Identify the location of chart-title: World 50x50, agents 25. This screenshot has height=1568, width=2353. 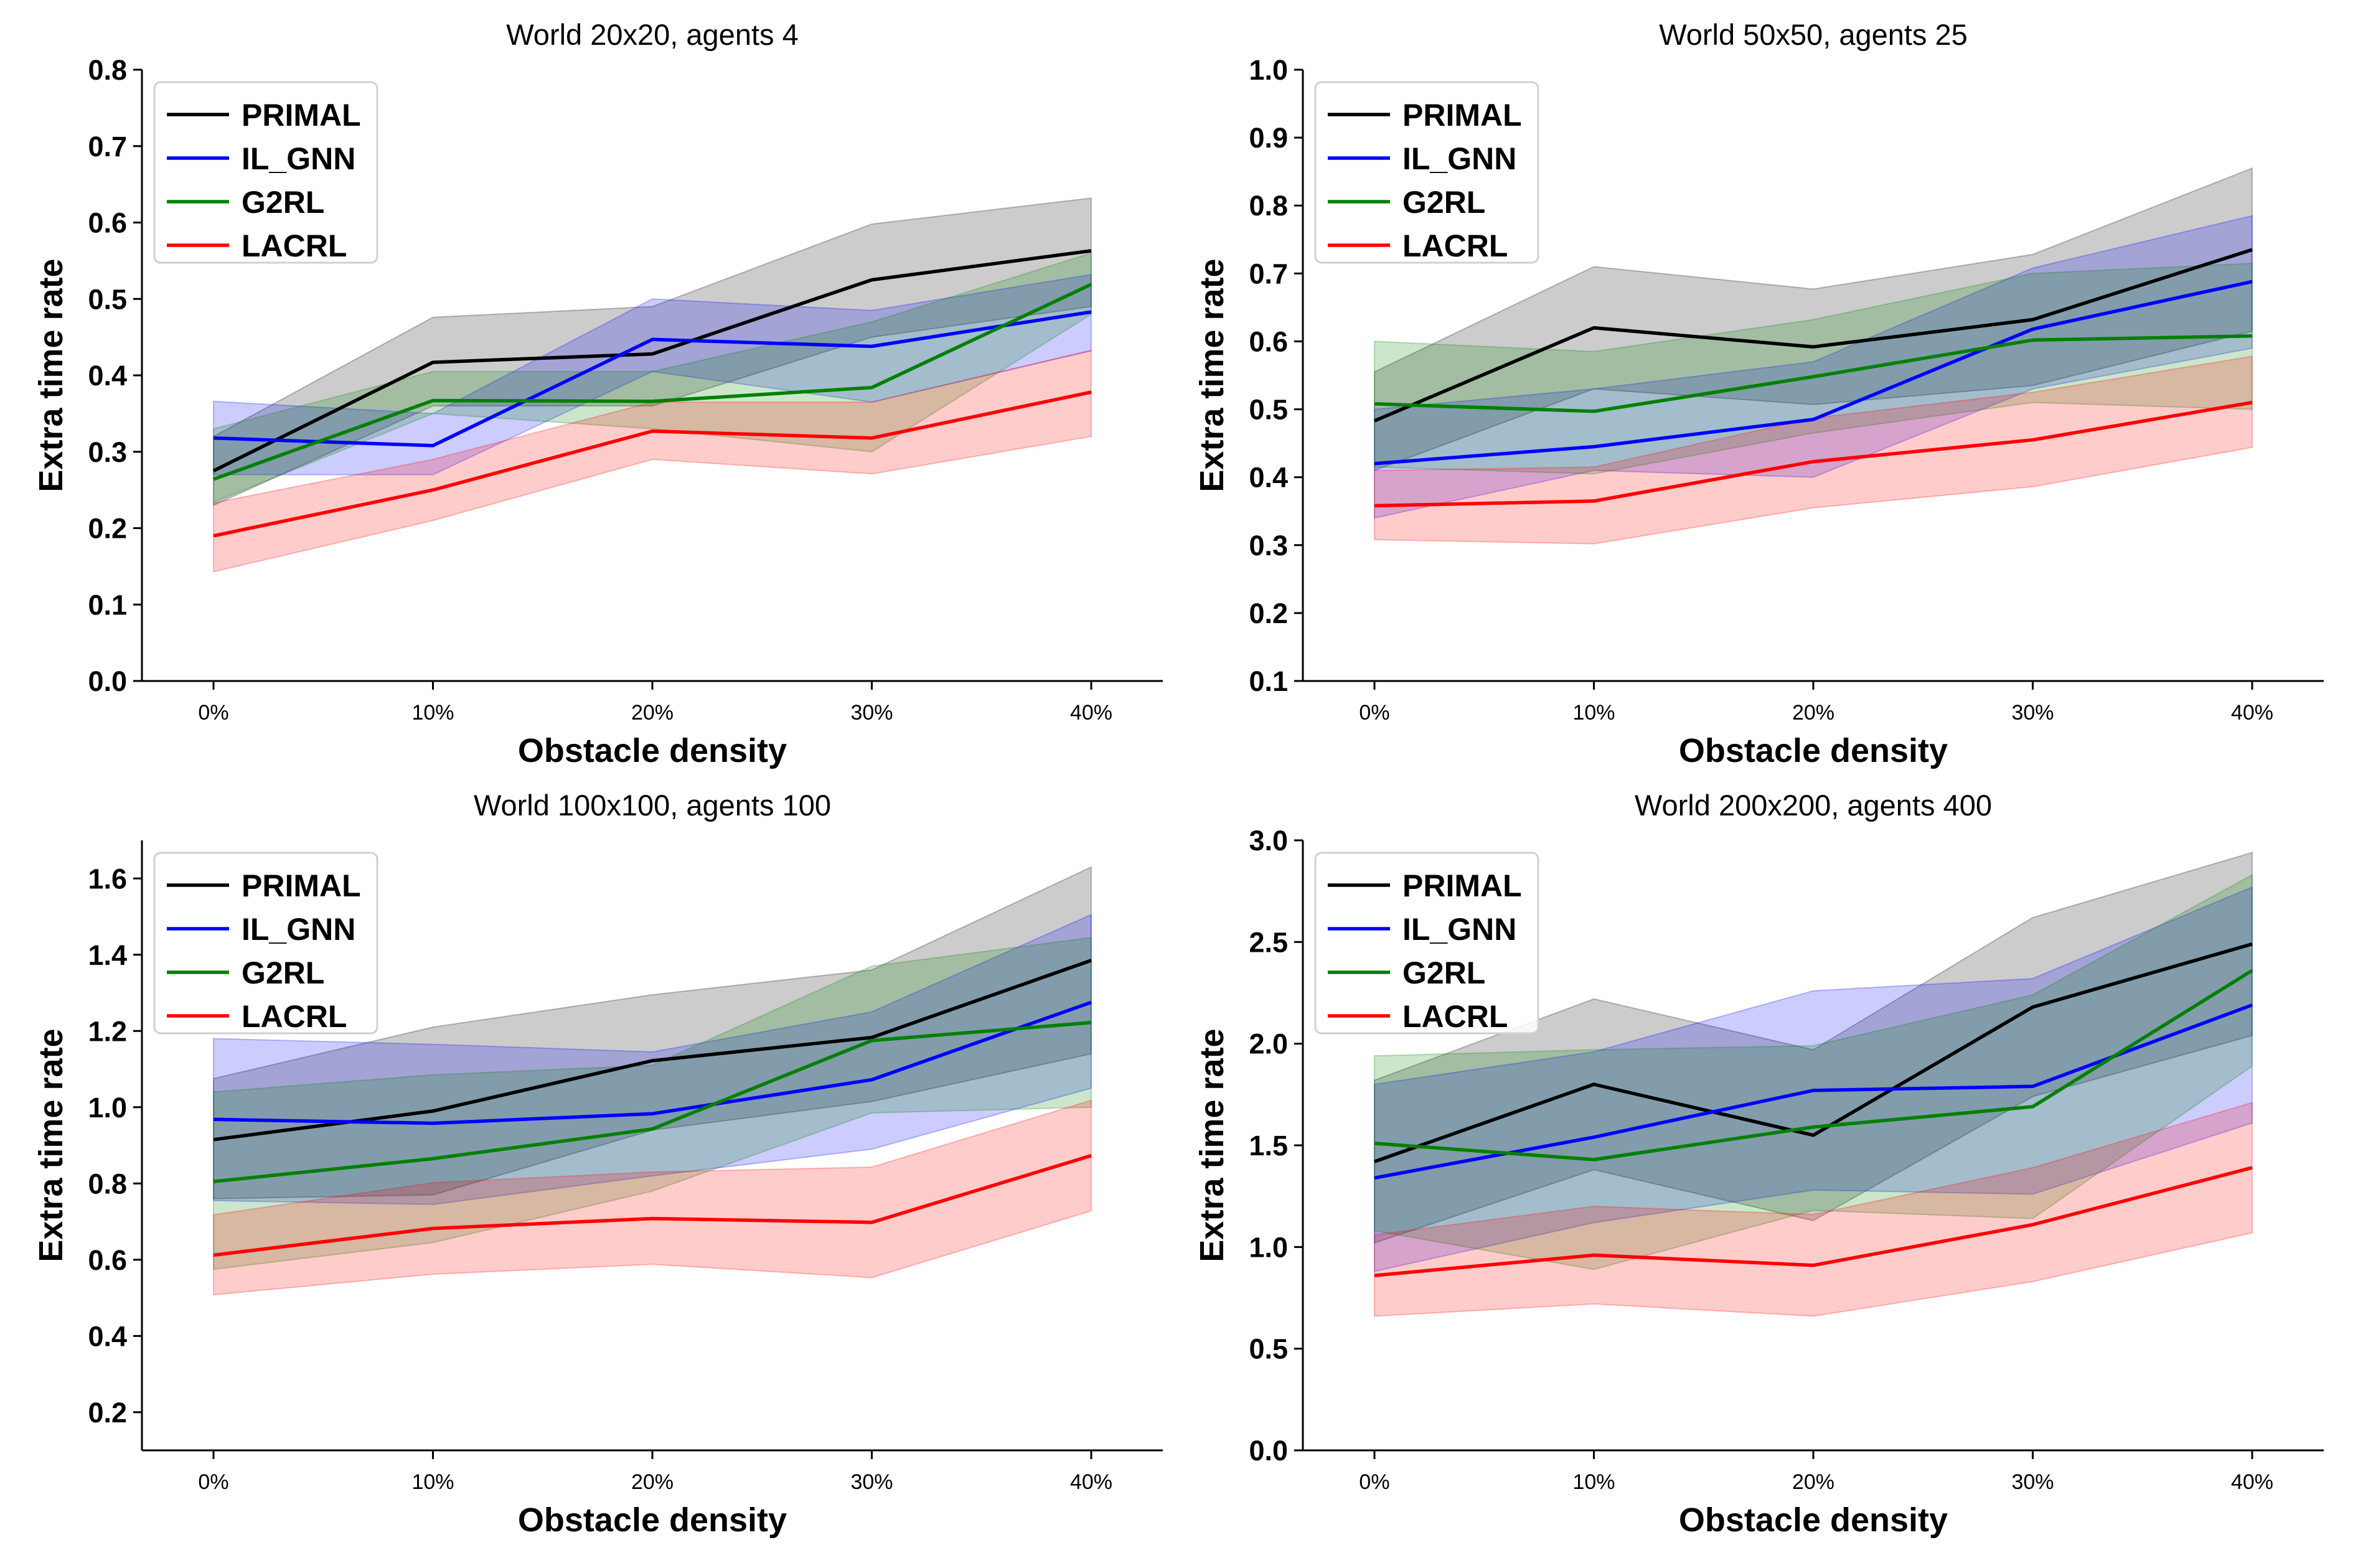
(1814, 34).